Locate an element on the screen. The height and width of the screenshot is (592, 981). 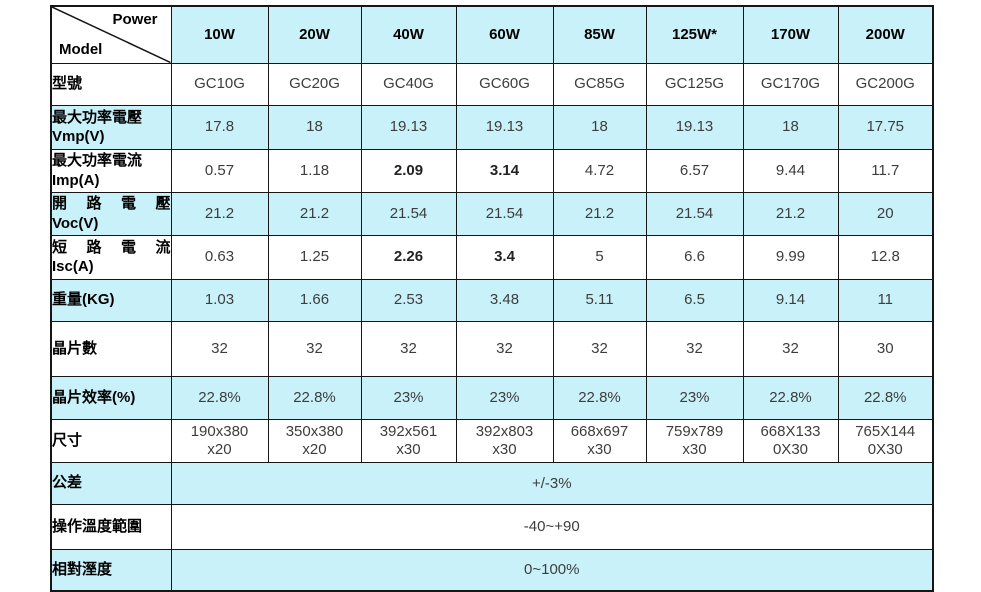
table-cell-max-power-current: 2.09 is located at coordinates (408, 170).